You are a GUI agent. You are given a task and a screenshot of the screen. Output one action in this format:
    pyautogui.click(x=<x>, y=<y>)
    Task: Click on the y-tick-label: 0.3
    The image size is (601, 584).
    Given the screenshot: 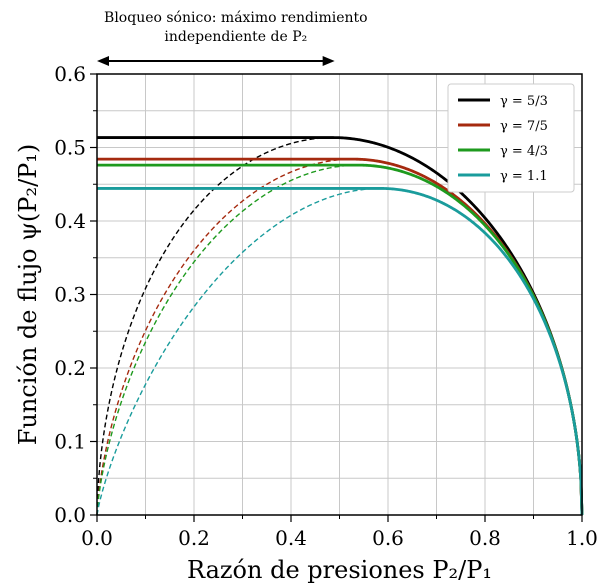 What is the action you would take?
    pyautogui.click(x=70, y=295)
    